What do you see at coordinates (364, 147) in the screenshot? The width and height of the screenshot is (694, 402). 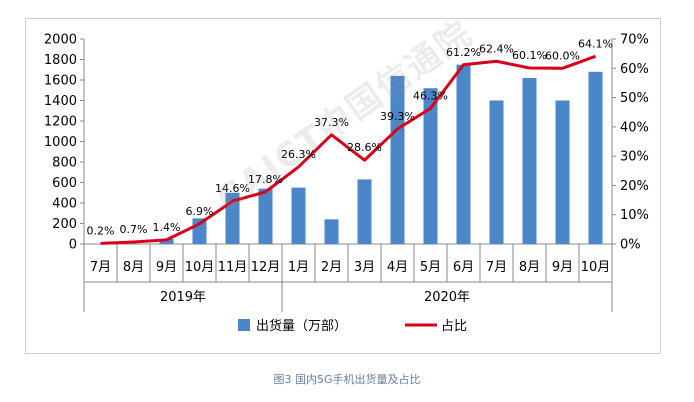 I see `share-data-label: 28.6%` at bounding box center [364, 147].